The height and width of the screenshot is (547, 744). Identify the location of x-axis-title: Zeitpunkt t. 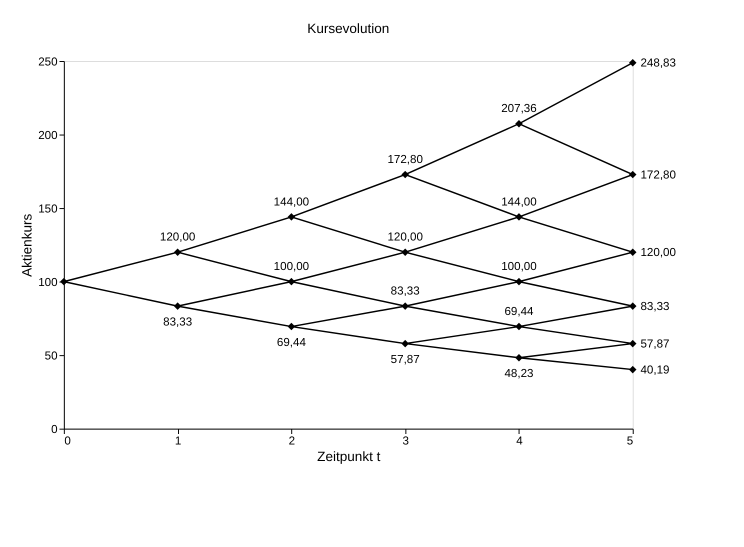
(349, 456).